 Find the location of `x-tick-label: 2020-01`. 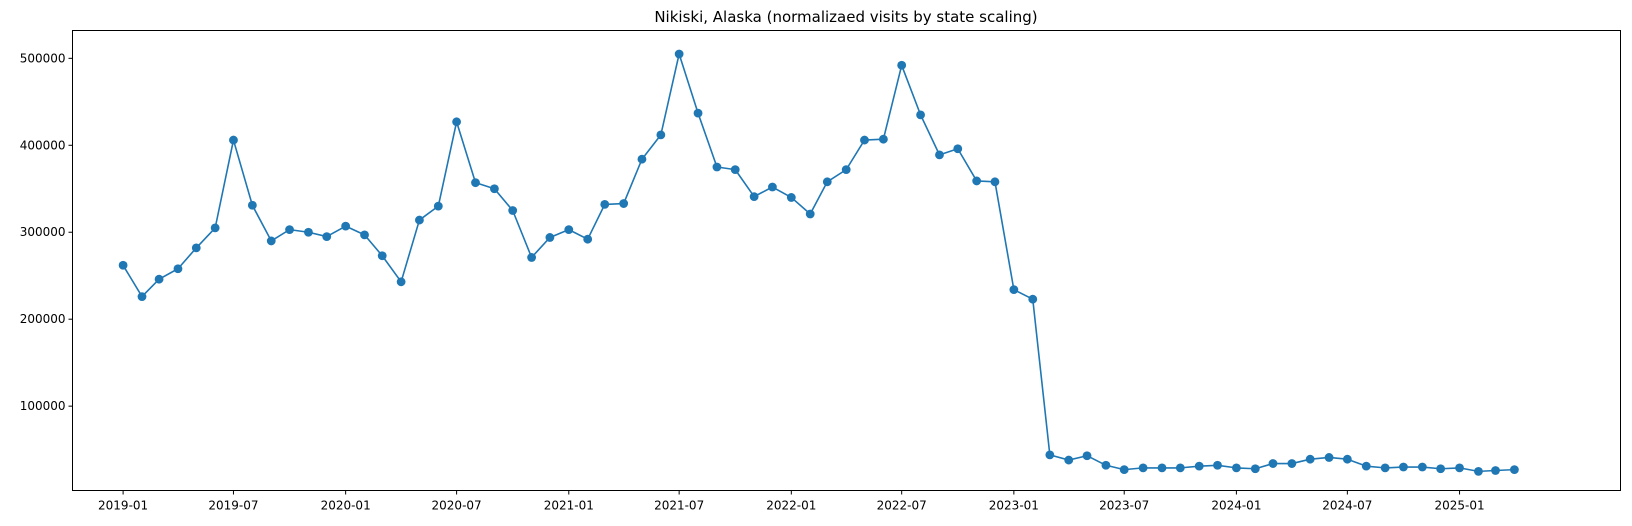

x-tick-label: 2020-01 is located at coordinates (346, 506).